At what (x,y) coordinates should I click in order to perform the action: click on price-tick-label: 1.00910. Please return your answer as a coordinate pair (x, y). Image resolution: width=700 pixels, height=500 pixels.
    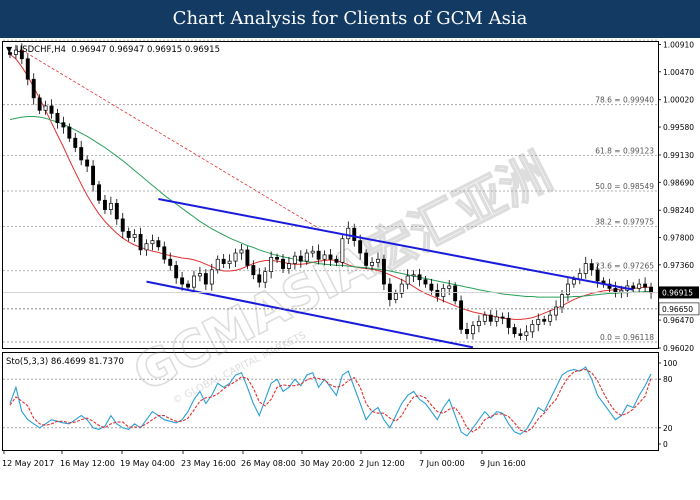
    Looking at the image, I should click on (678, 44).